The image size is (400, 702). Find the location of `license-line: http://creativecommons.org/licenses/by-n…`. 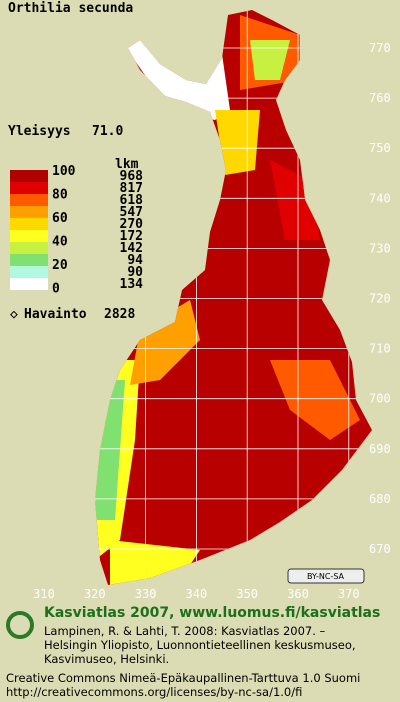

license-line: http://creativecommons.org/licenses/by-n… is located at coordinates (154, 692).